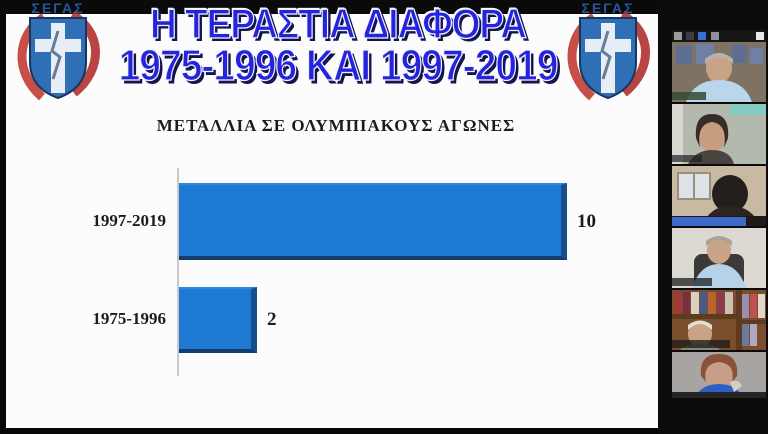 The width and height of the screenshot is (768, 434). I want to click on slide-title-line2: 1975-1996 ΚΑΙ 1997-2019, so click(338, 66).